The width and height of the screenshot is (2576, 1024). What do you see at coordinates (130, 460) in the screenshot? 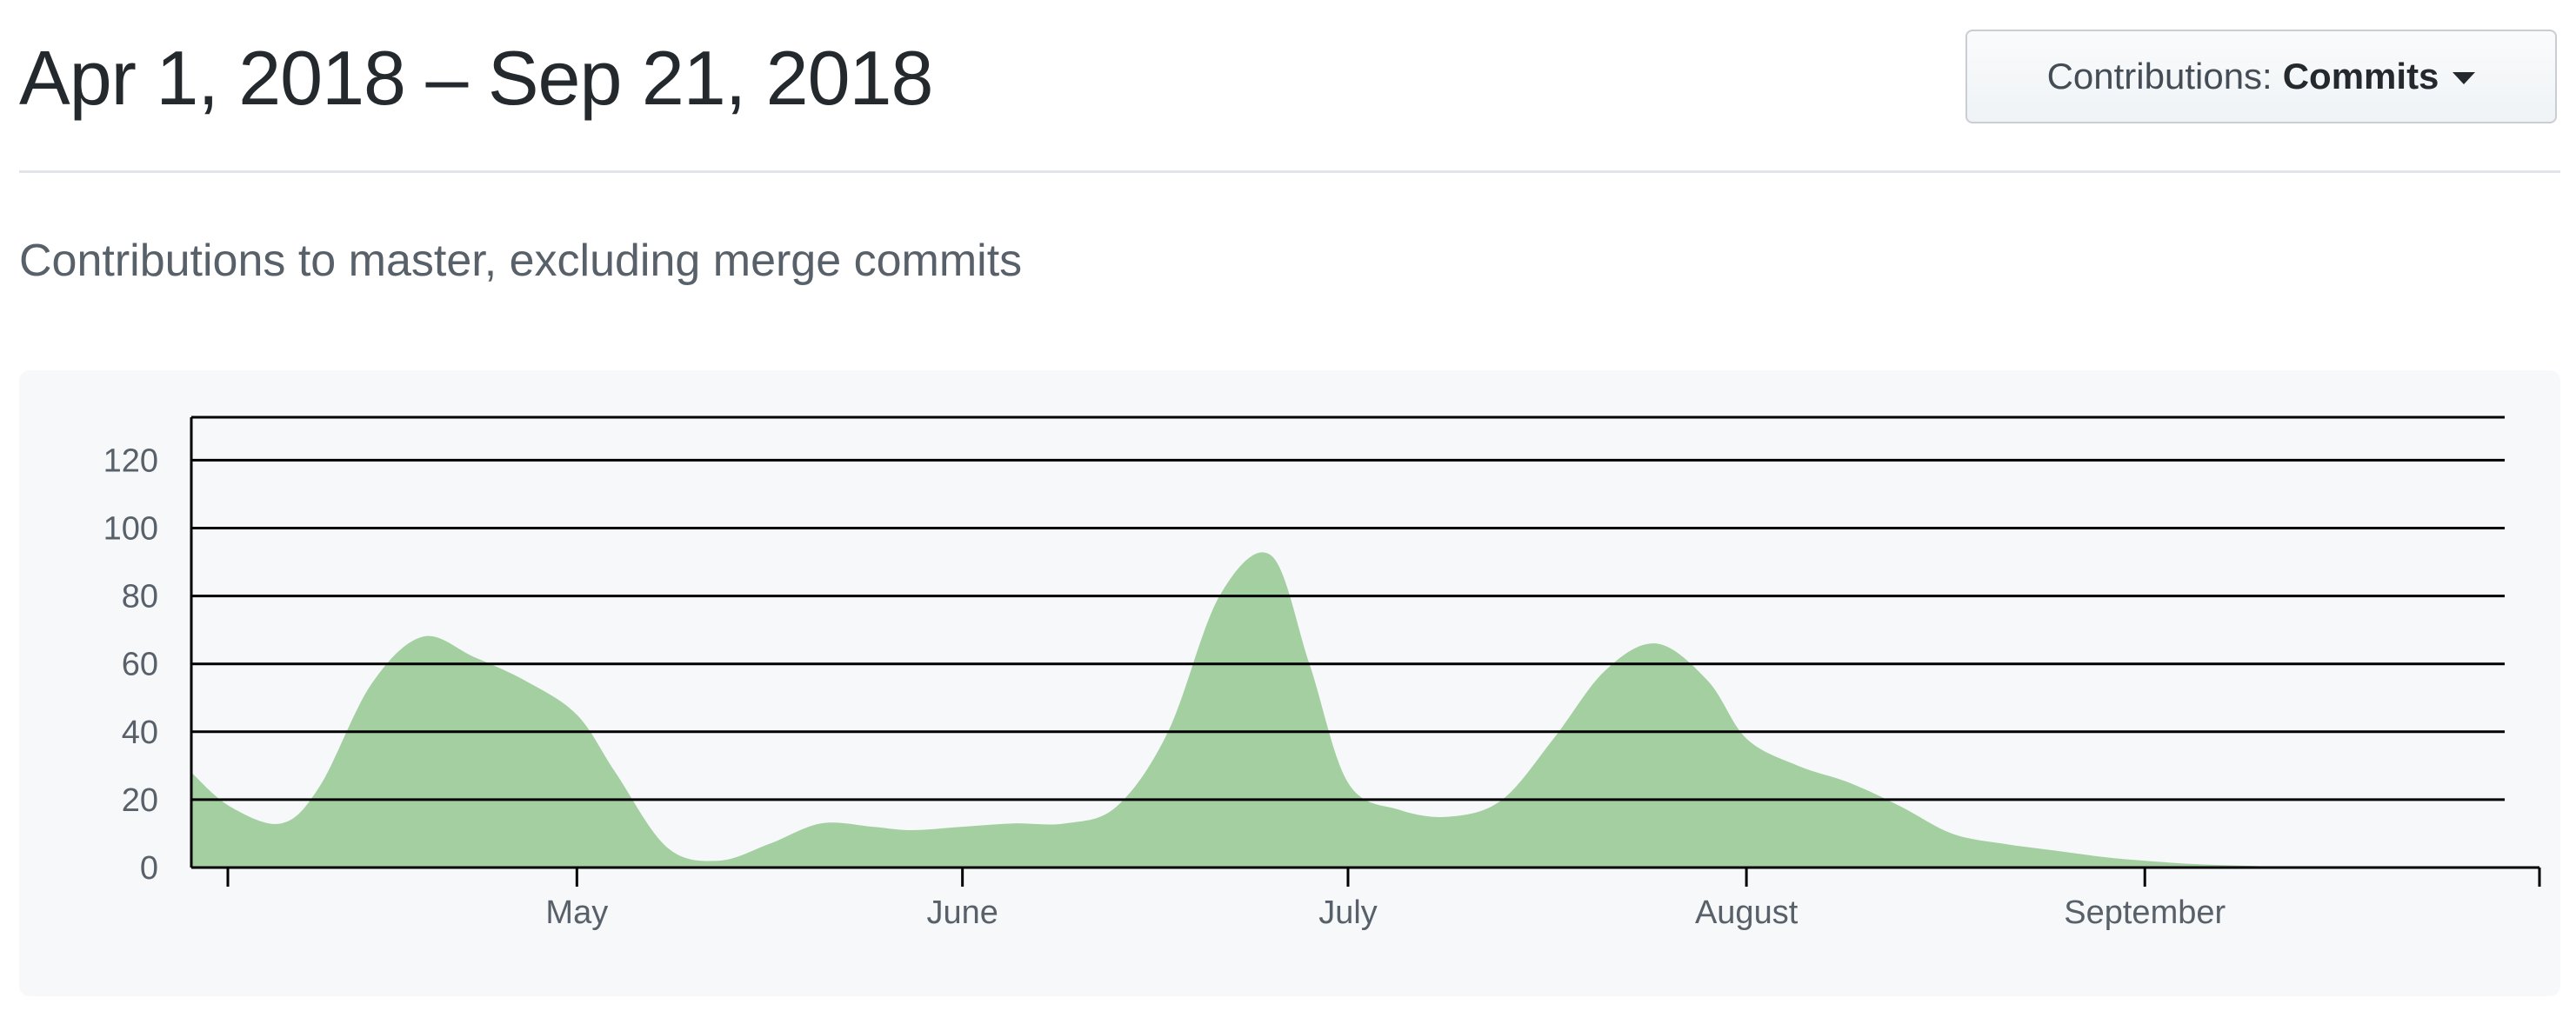
I see `y-tick-label: 120` at bounding box center [130, 460].